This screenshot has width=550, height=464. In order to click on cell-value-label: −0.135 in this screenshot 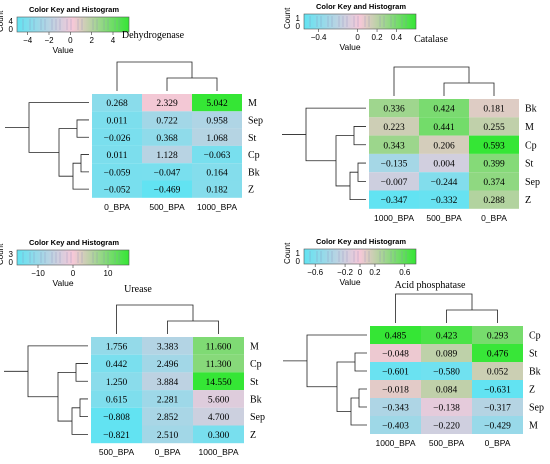, I will do `click(394, 165)`.